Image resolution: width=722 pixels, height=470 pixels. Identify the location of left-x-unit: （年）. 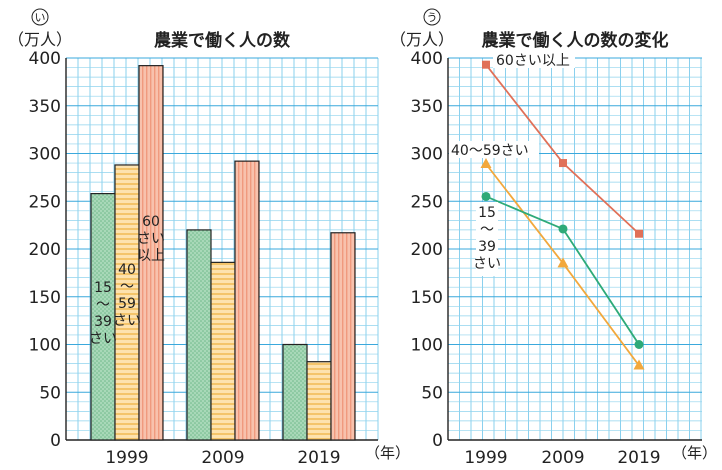
(387, 453).